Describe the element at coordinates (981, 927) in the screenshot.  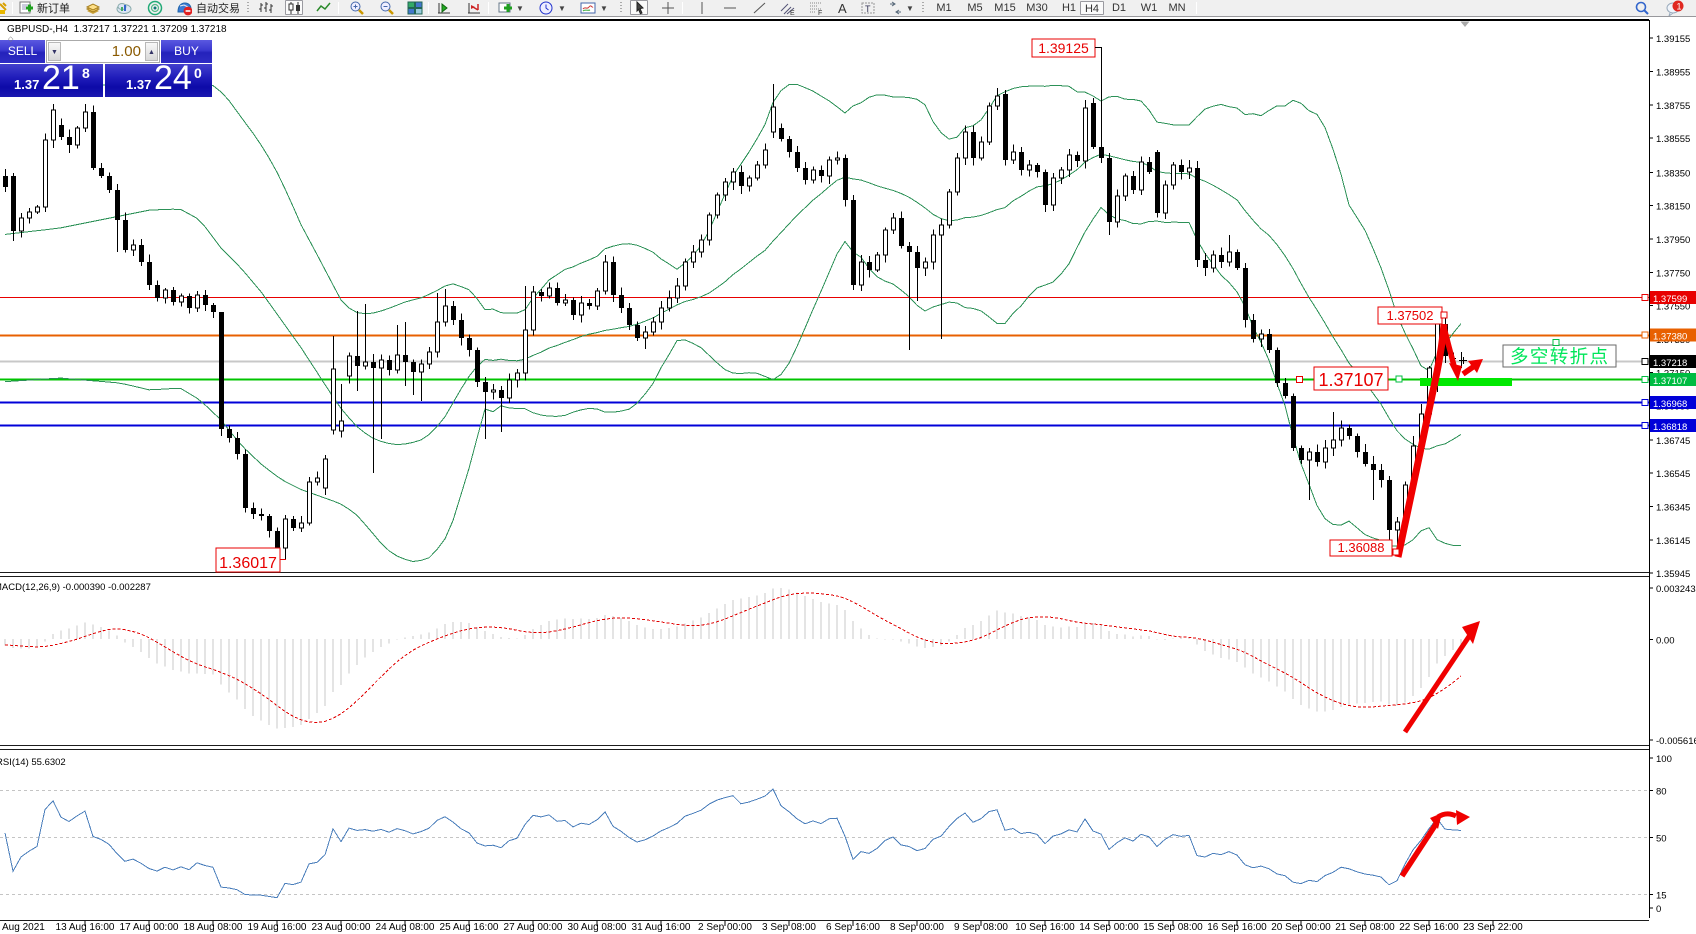
I see `svg-text: 9 Sep 08:00` at that location.